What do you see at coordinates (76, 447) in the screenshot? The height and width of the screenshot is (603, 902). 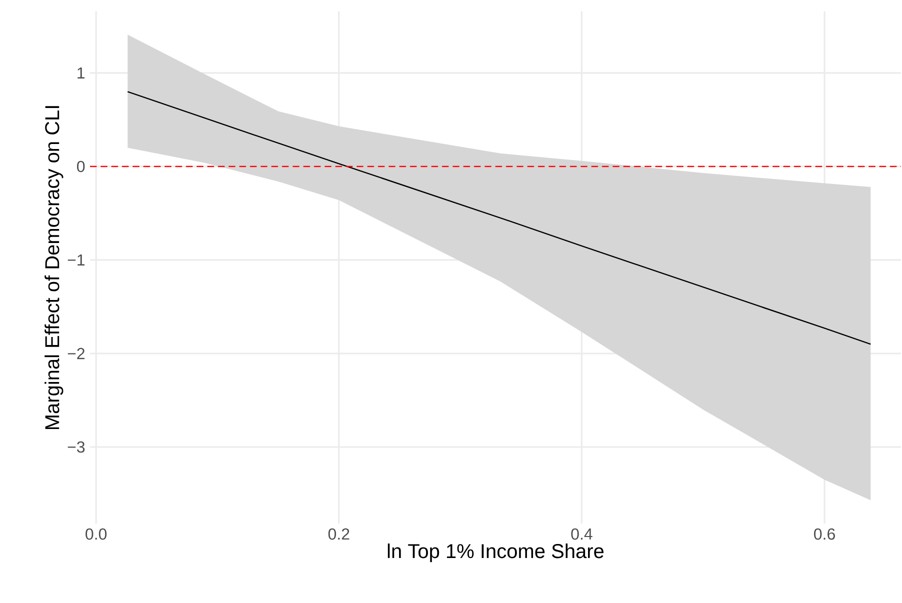 I see `y-tick-label: −3` at bounding box center [76, 447].